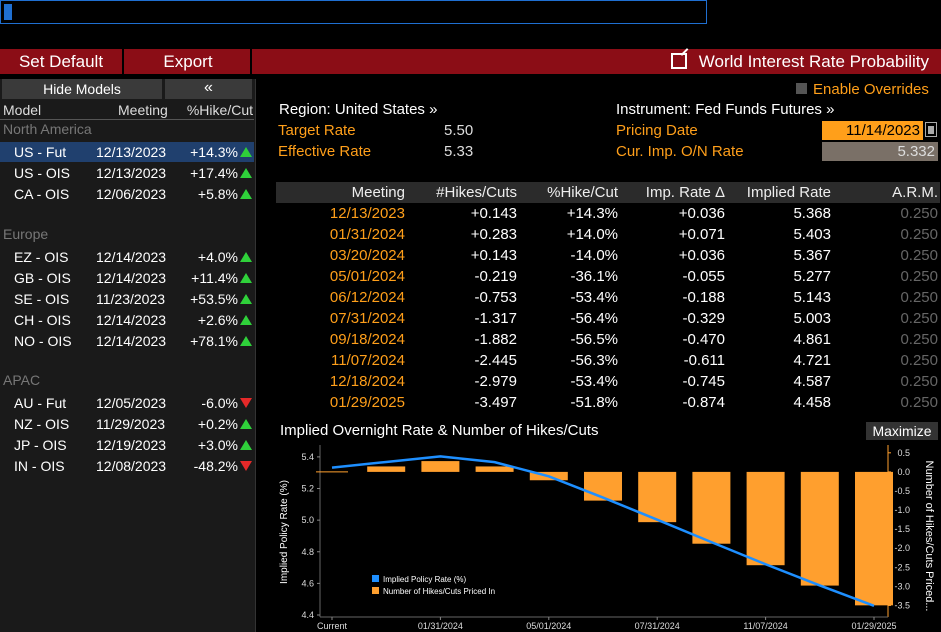  Describe the element at coordinates (603, 531) in the screenshot. I see `policy-rate-line` at that location.